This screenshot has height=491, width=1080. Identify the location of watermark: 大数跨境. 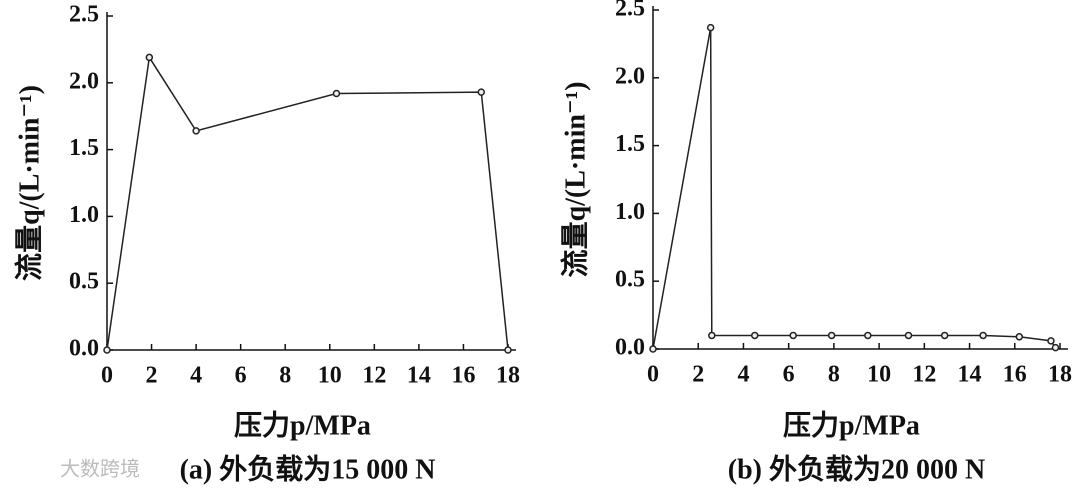
(100, 469).